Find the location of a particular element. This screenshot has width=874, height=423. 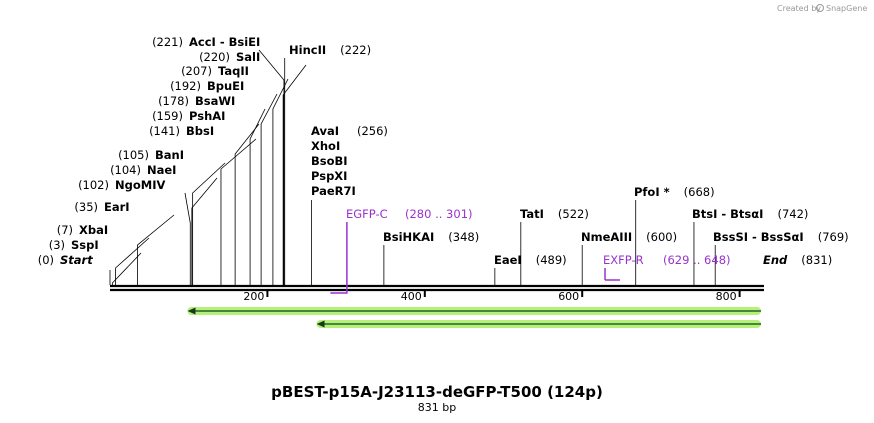

site-name: XbaI is located at coordinates (93, 230).